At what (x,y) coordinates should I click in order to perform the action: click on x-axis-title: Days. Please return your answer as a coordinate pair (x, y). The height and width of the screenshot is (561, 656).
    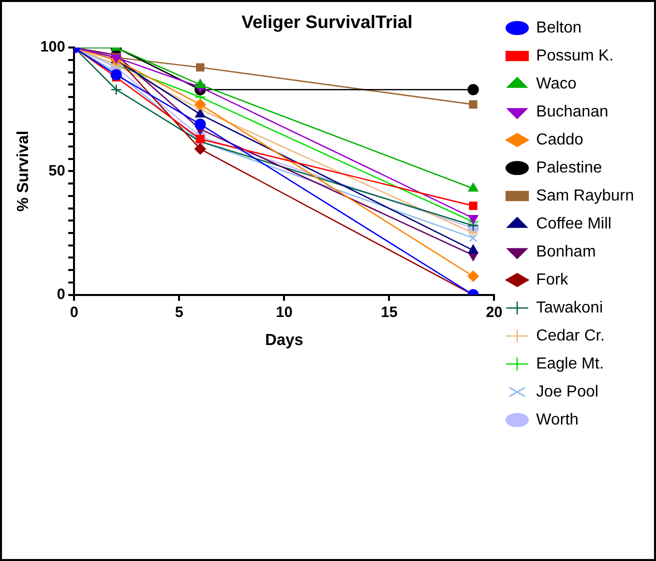
    Looking at the image, I should click on (284, 340).